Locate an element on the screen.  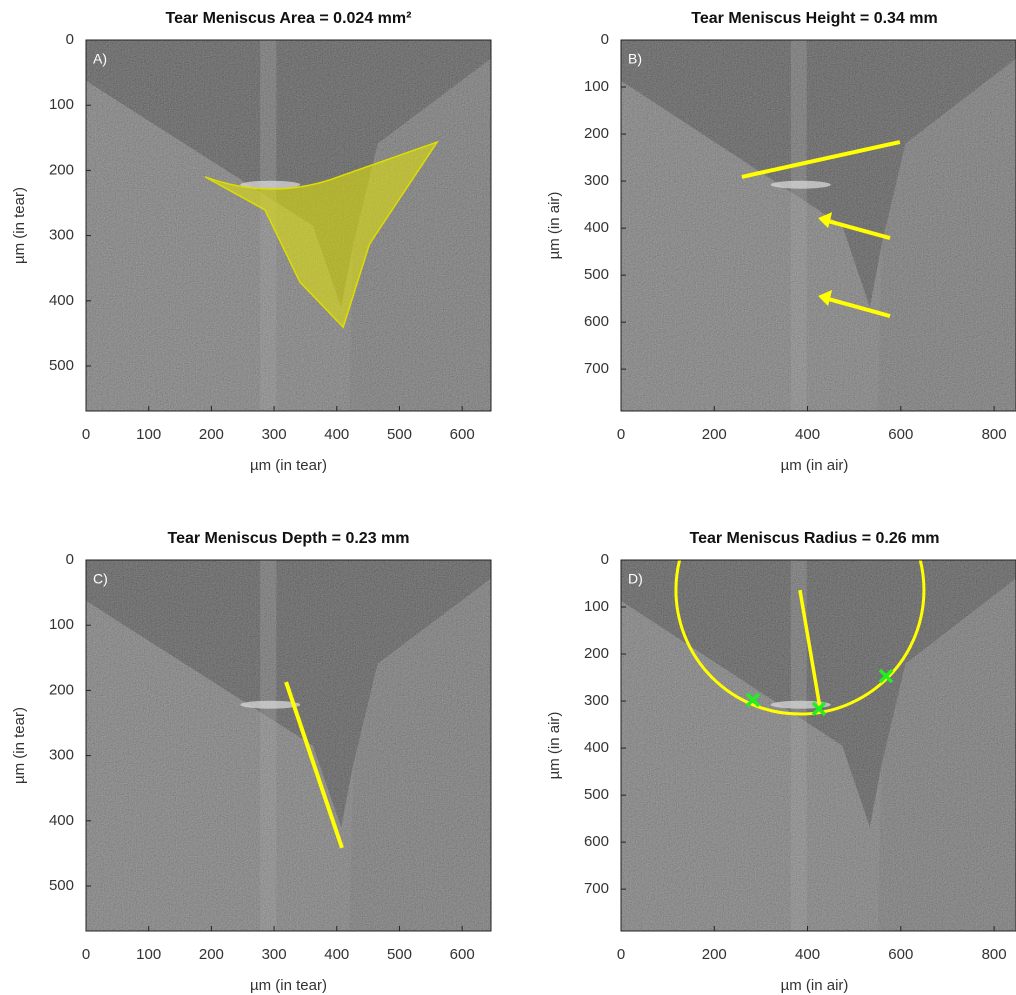
panel-label: D) is located at coordinates (635, 579).